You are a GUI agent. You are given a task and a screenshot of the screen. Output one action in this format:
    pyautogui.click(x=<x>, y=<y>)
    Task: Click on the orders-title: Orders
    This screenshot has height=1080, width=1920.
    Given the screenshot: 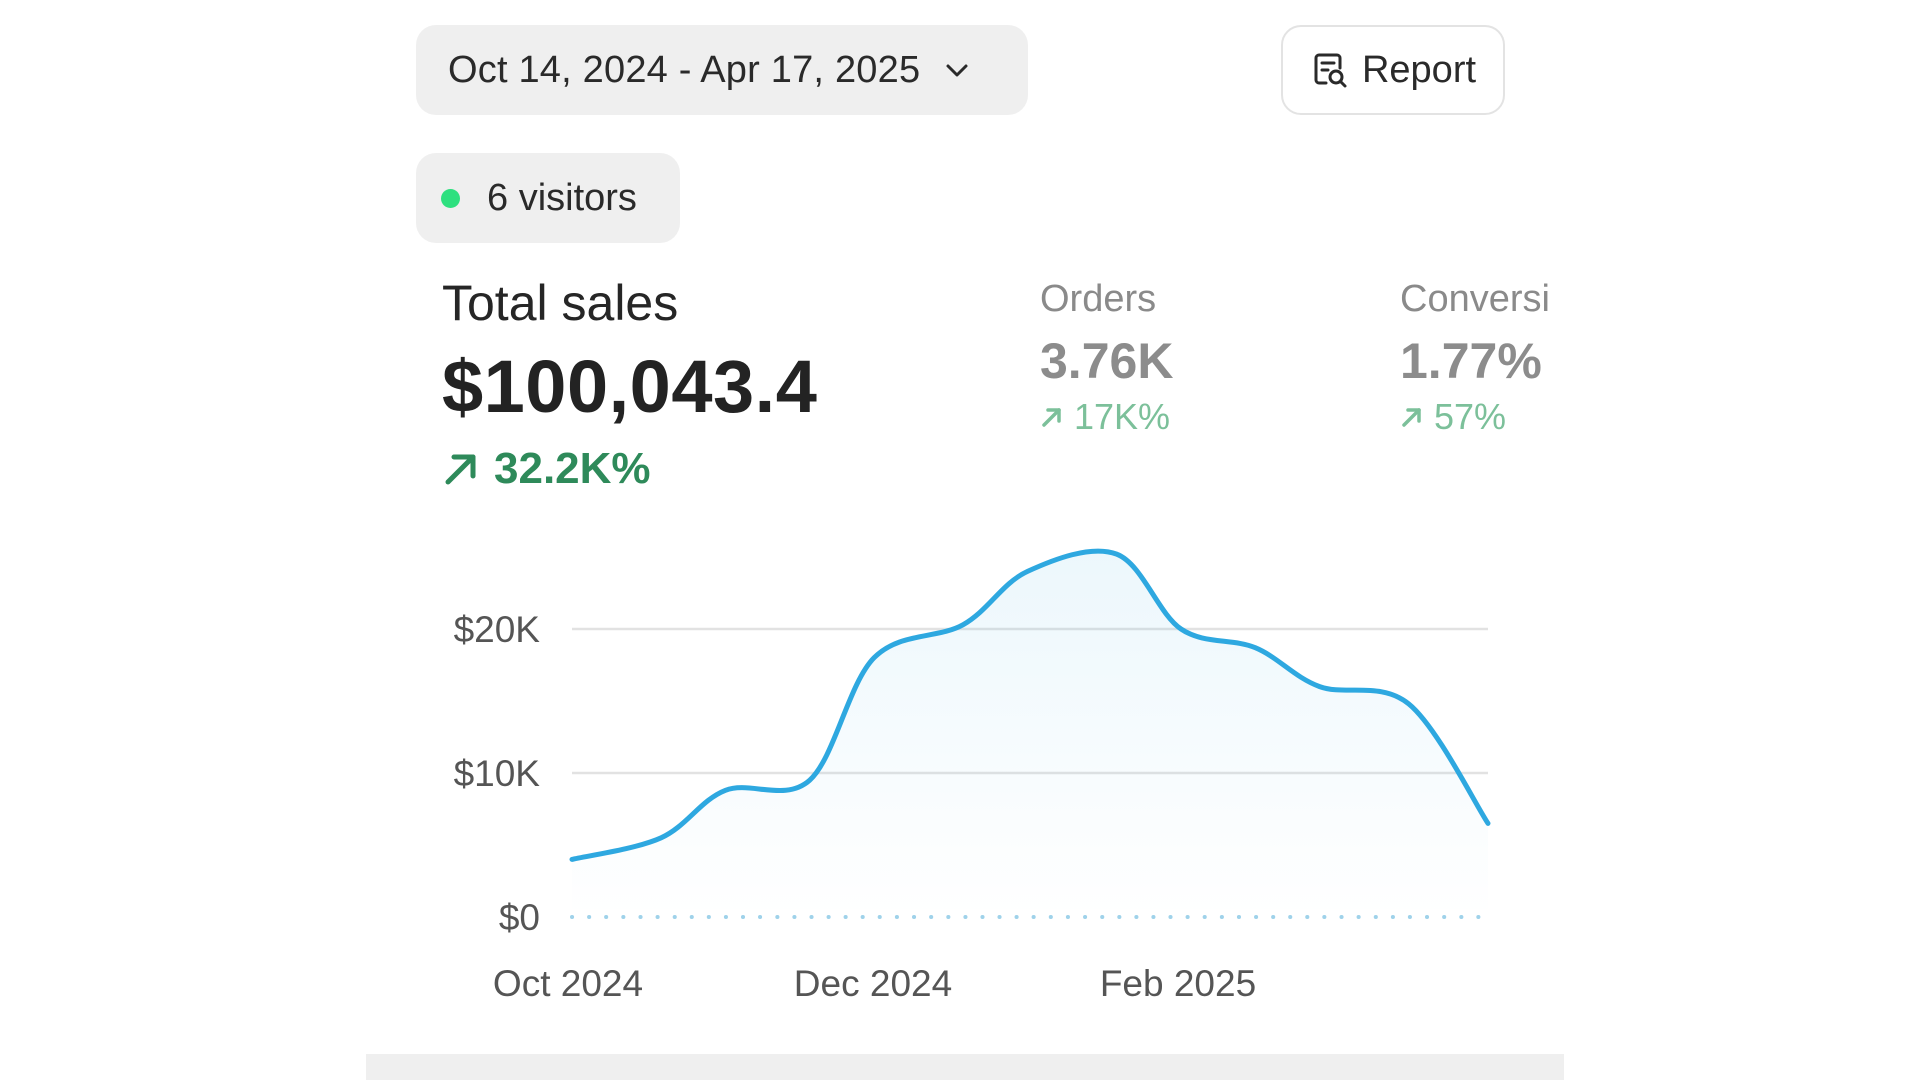 What is the action you would take?
    pyautogui.click(x=1098, y=300)
    